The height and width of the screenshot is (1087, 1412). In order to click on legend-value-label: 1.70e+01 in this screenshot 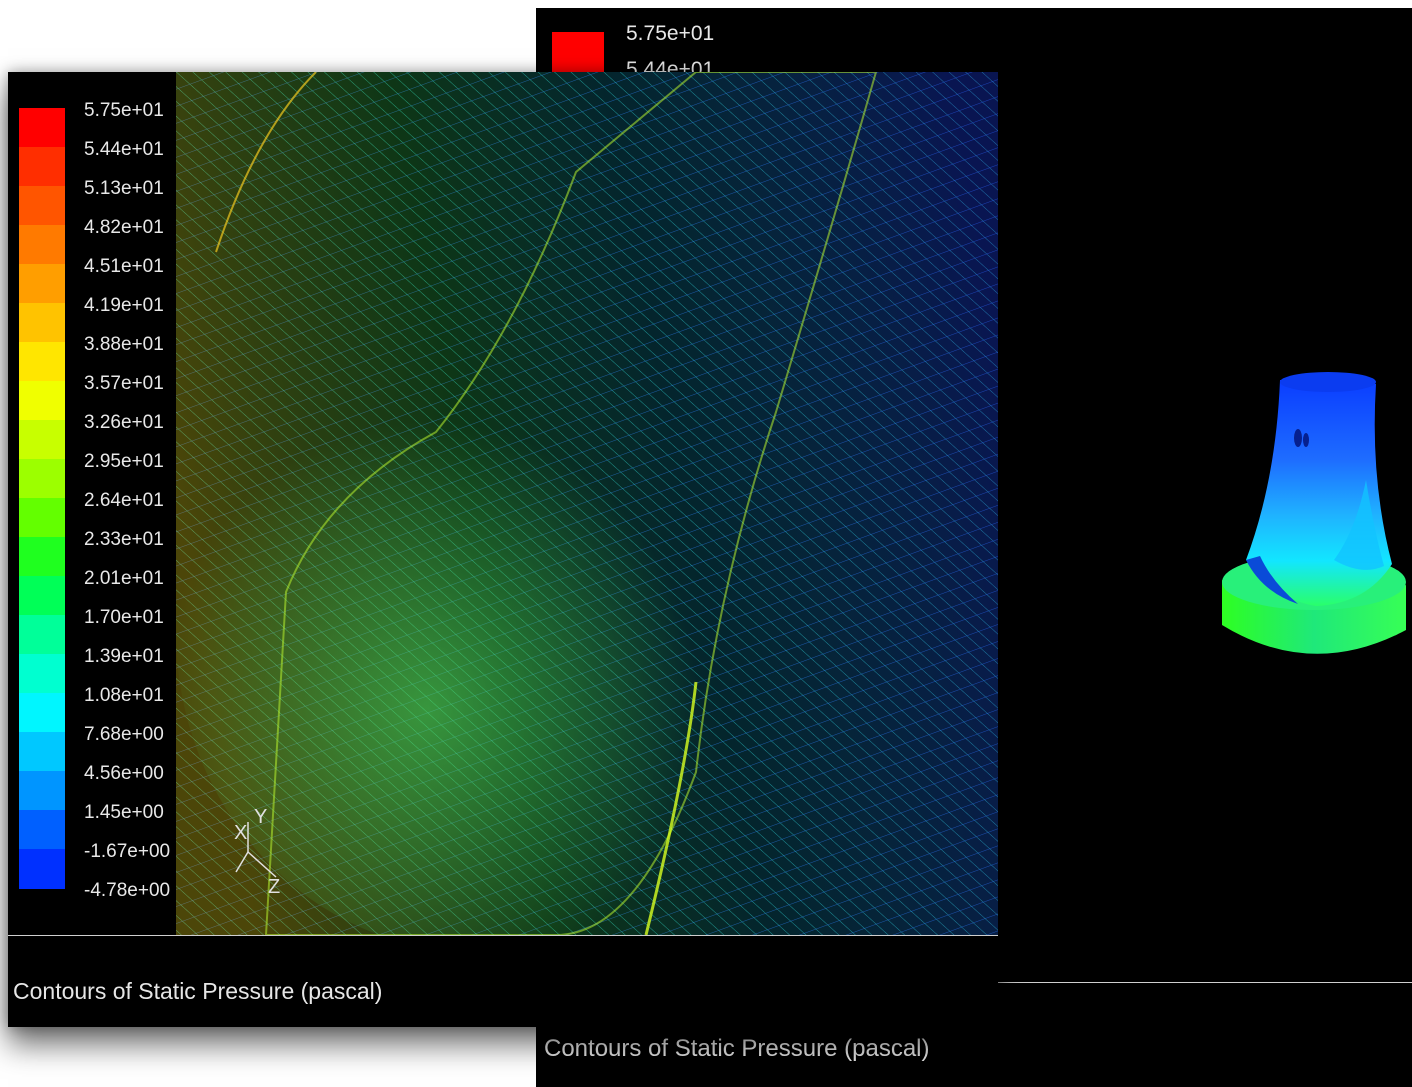, I will do `click(124, 617)`.